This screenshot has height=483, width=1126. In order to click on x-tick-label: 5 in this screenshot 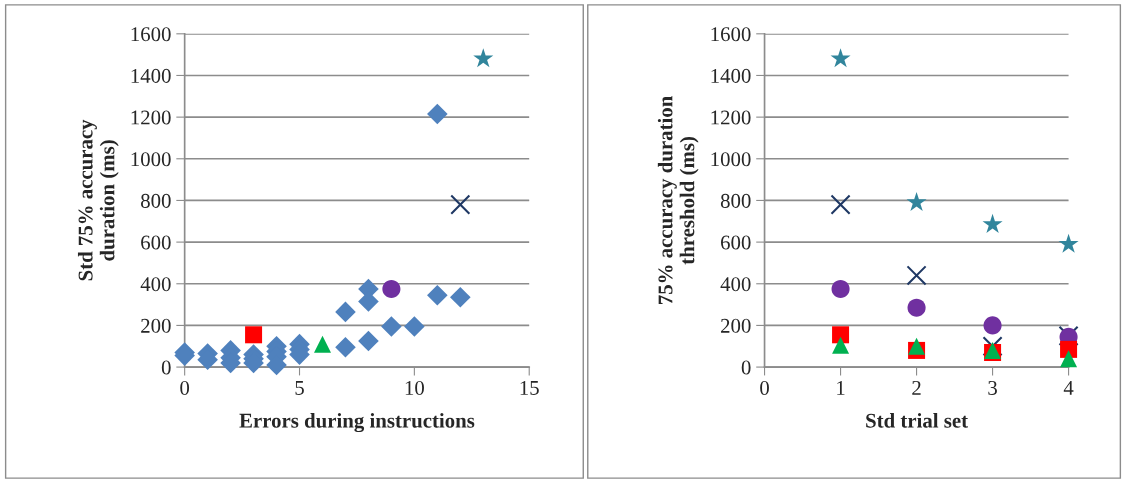, I will do `click(299, 388)`.